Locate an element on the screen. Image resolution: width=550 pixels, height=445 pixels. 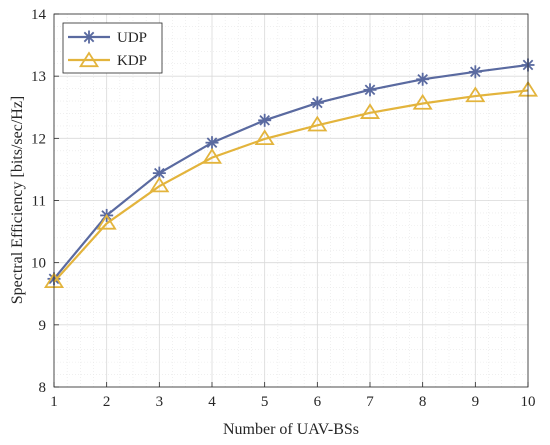
legend-udp-marker is located at coordinates (89, 37).